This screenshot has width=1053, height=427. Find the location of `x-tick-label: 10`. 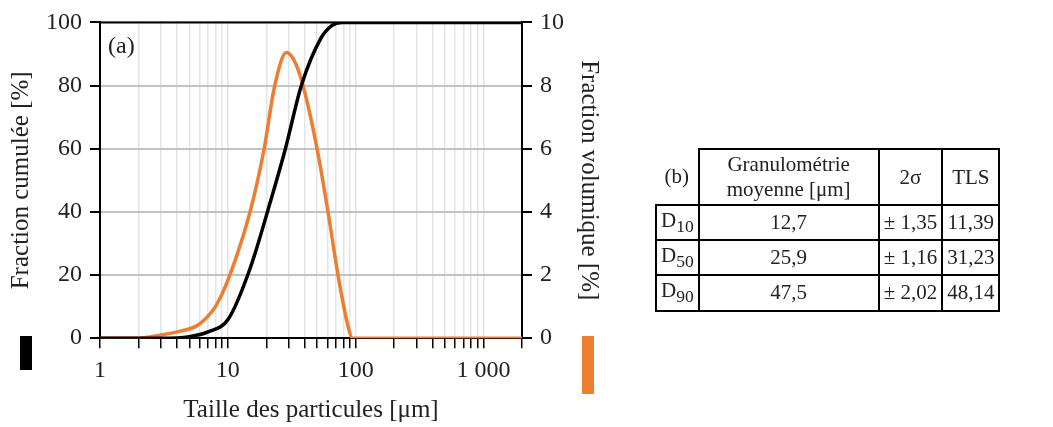

x-tick-label: 10 is located at coordinates (227, 368).